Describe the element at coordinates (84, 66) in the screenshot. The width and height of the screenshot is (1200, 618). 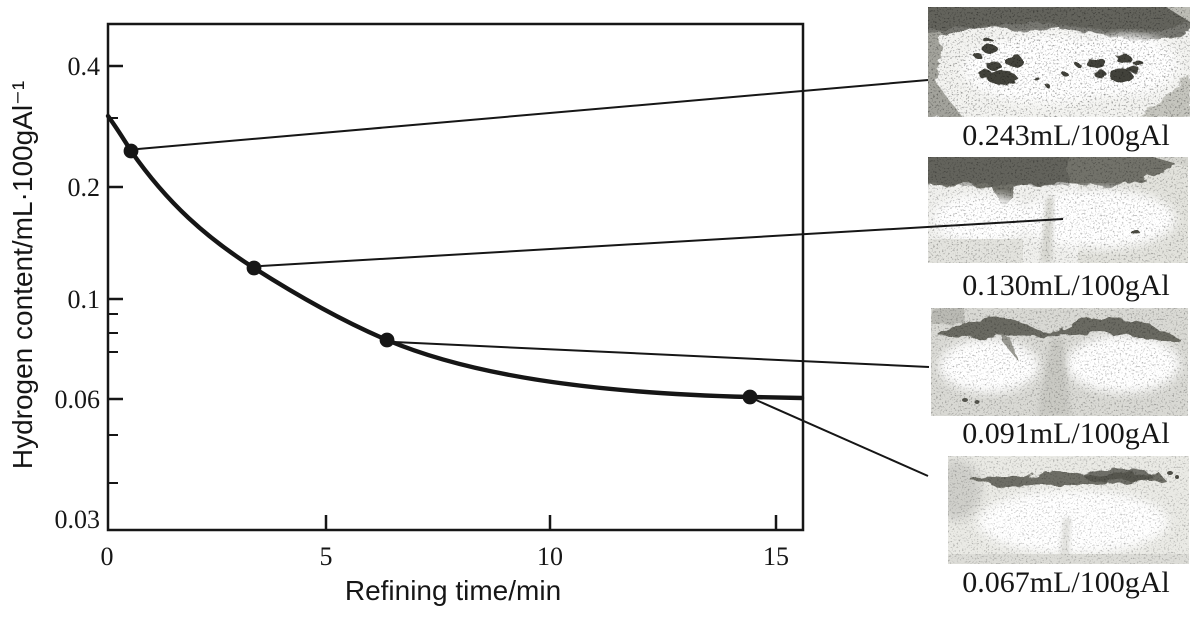
I see `y-tick-0.4: 0.4` at that location.